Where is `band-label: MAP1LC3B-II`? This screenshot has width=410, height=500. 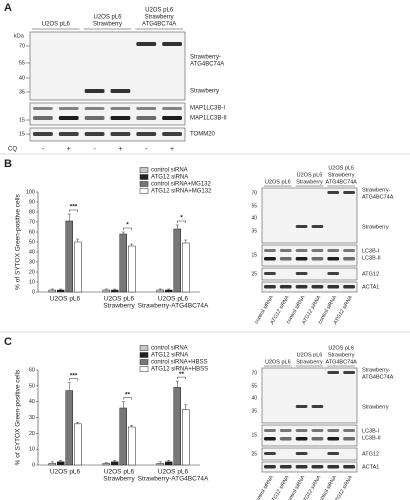
band-label: MAP1LC3B-II is located at coordinates (208, 119).